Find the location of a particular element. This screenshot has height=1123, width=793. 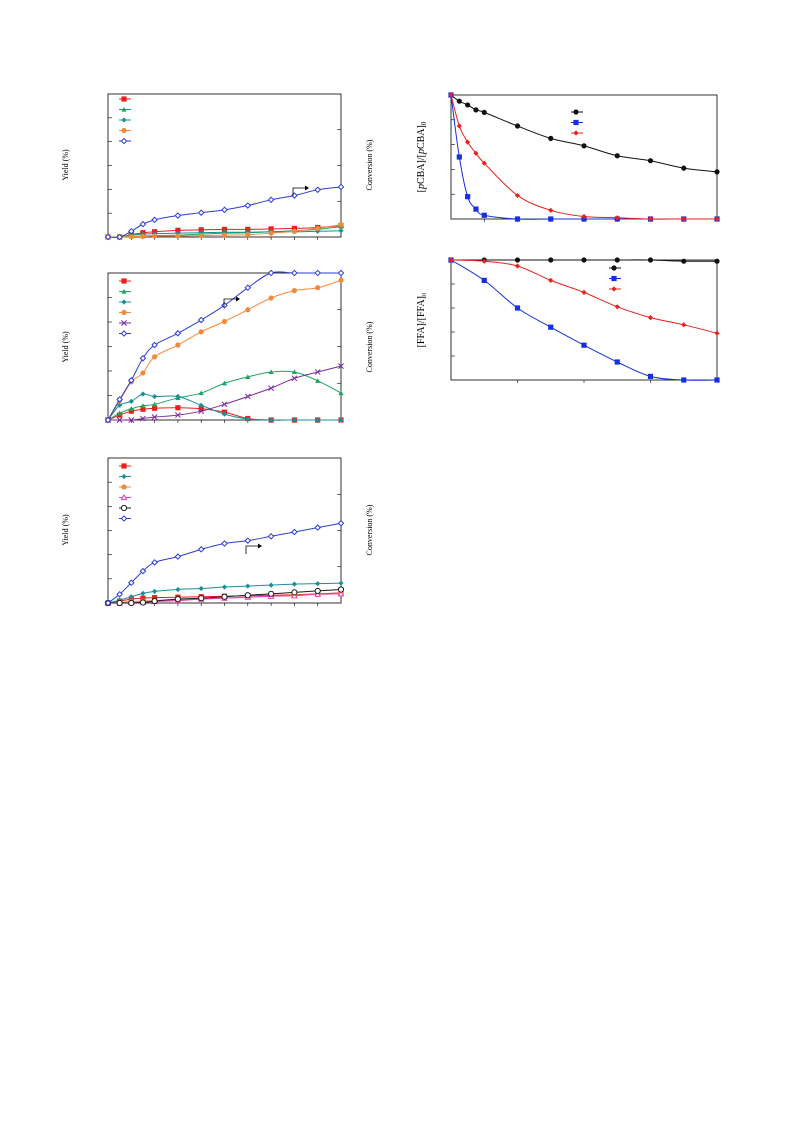

plot-frame is located at coordinates (584, 157).